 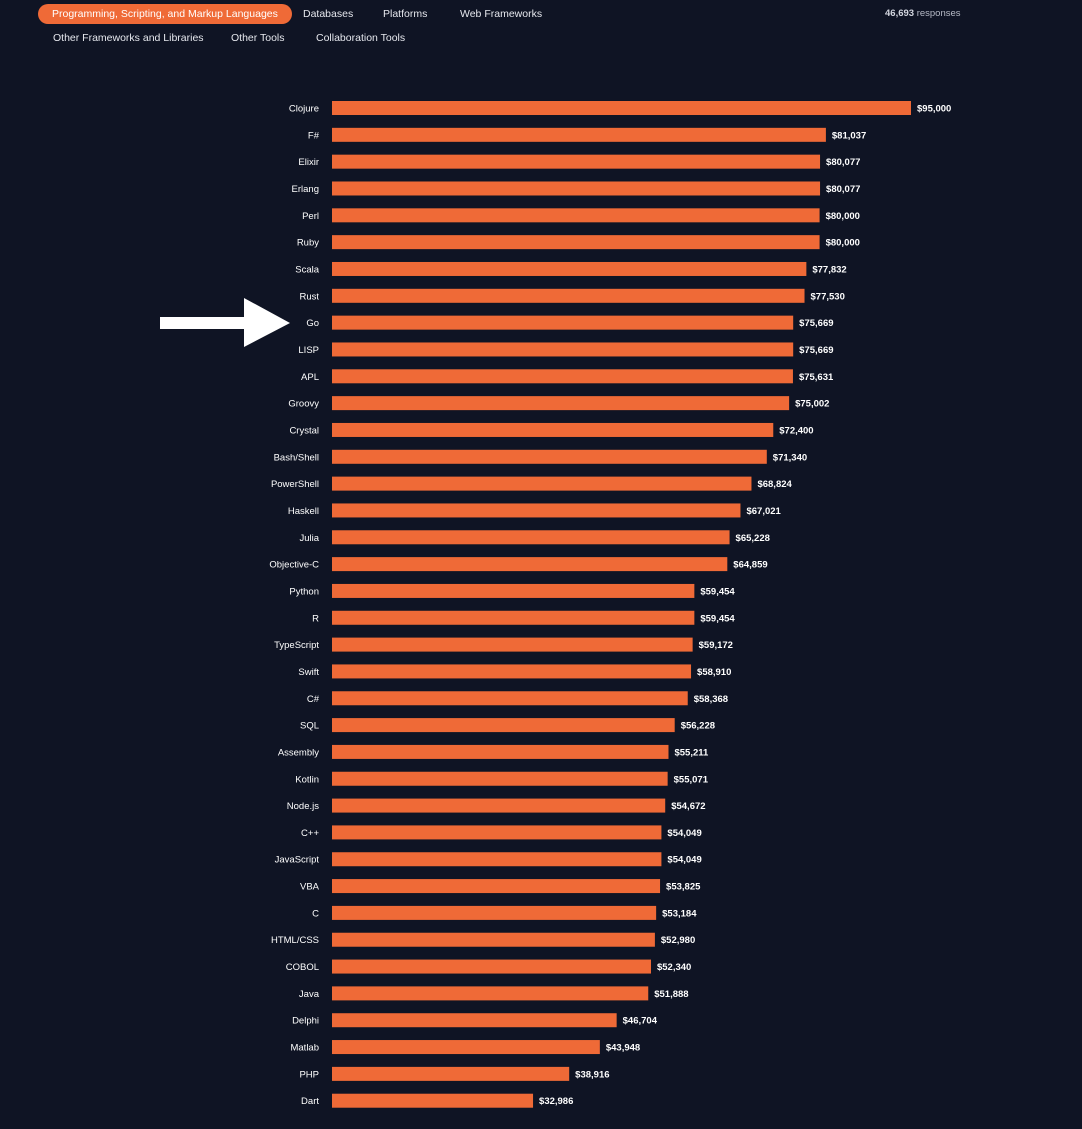 What do you see at coordinates (774, 484) in the screenshot?
I see `value-label: $68,824` at bounding box center [774, 484].